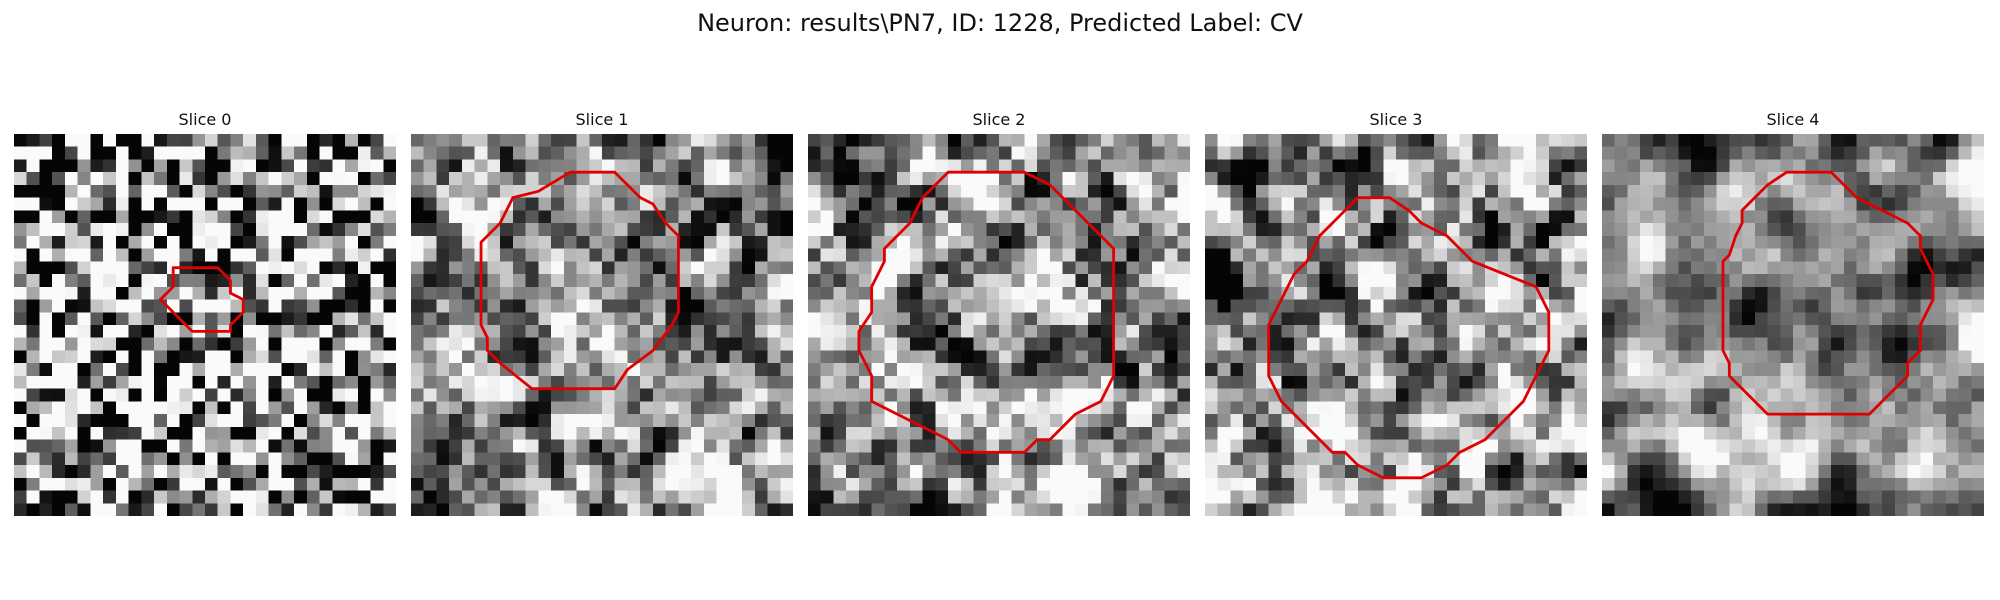 The width and height of the screenshot is (2000, 600). Describe the element at coordinates (1396, 119) in the screenshot. I see `slice-title: Slice 3` at that location.